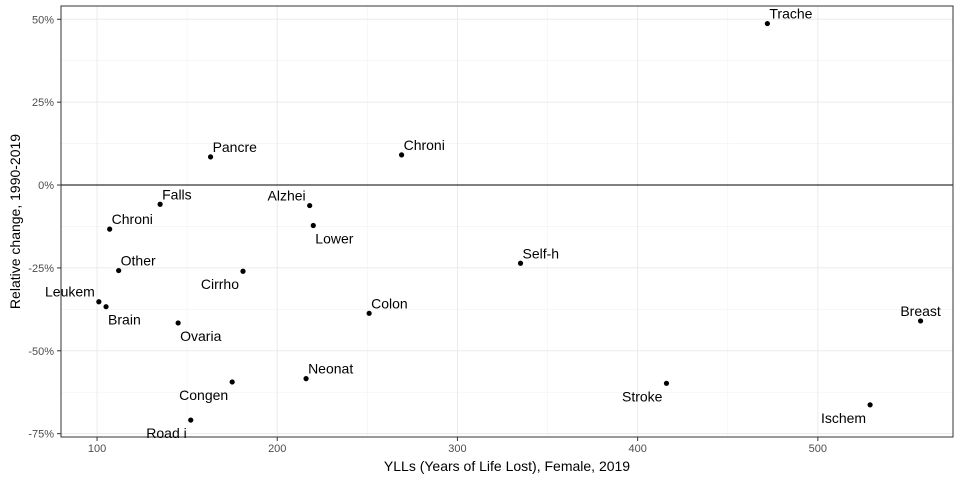 The width and height of the screenshot is (960, 480). Describe the element at coordinates (138, 261) in the screenshot. I see `point-label: Other` at that location.